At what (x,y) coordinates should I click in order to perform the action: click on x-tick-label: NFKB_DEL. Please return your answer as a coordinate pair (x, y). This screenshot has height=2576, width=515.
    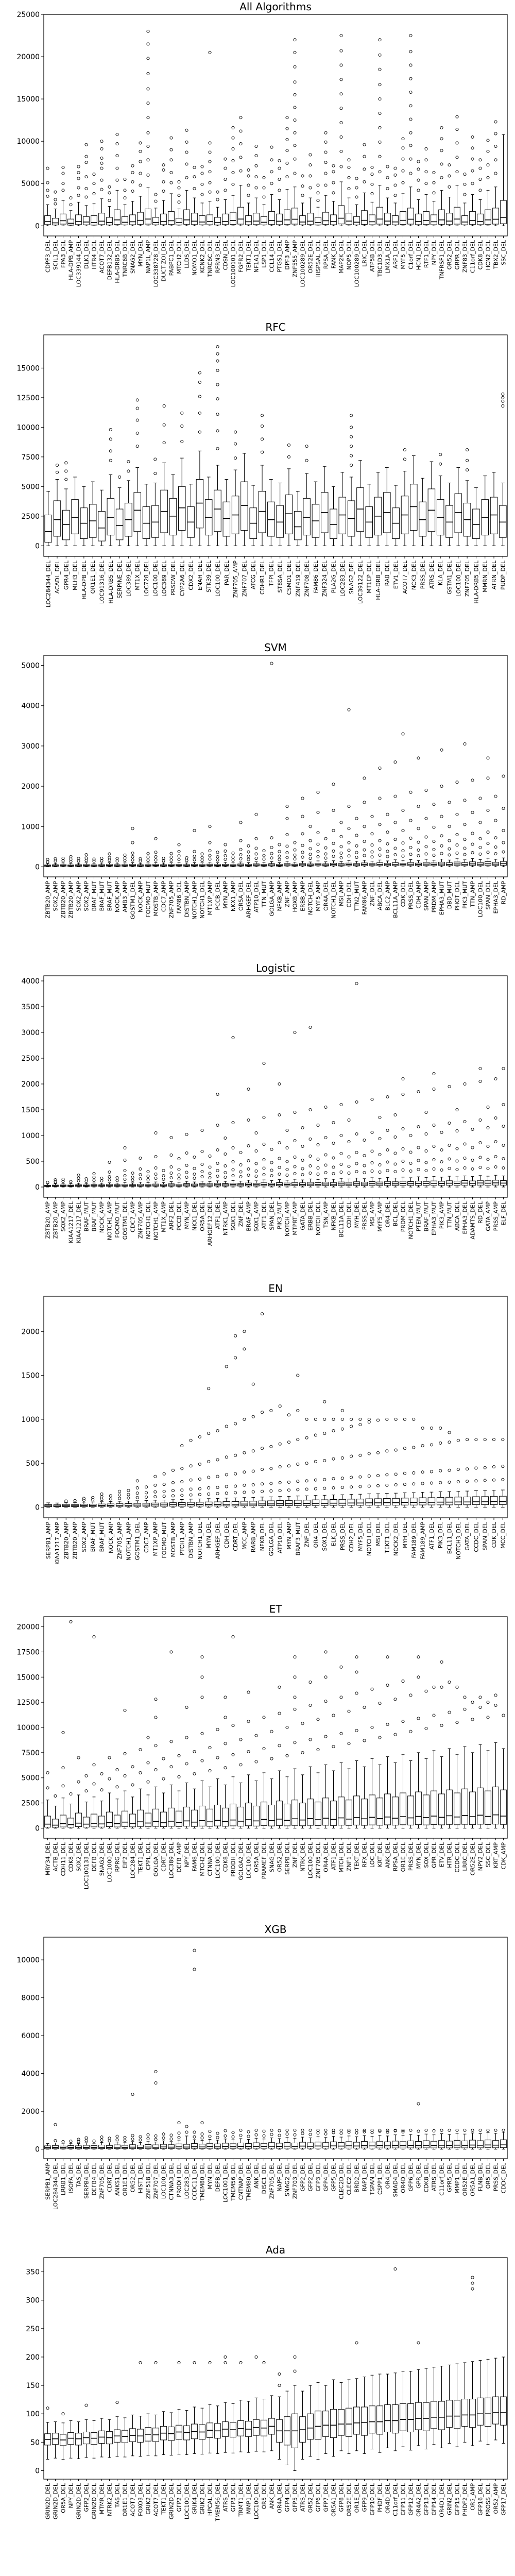
    Looking at the image, I should click on (334, 1215).